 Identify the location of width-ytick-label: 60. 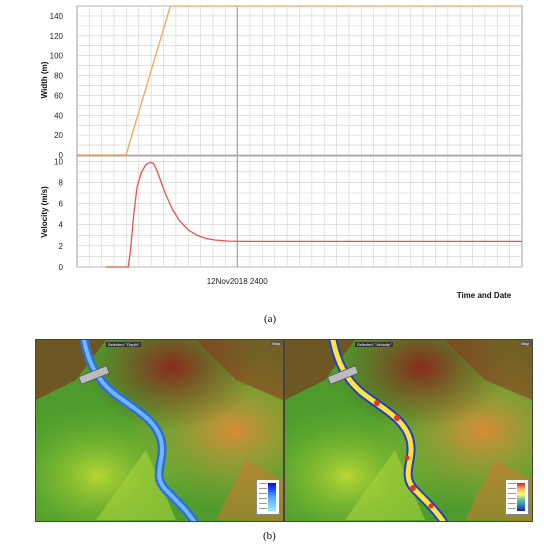
(58, 95).